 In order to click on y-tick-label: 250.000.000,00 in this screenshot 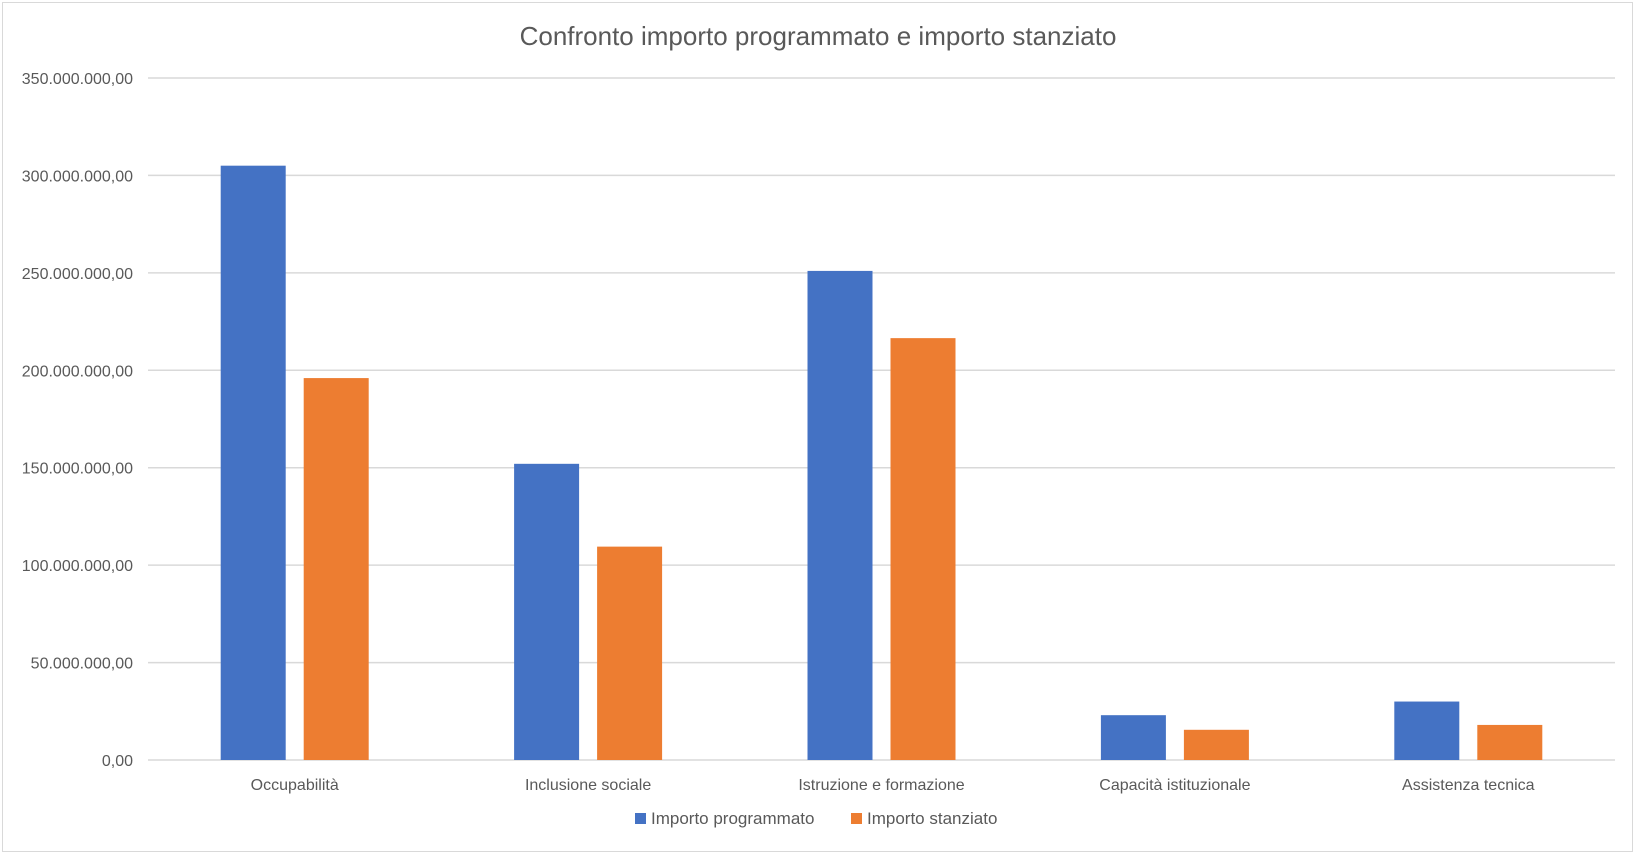, I will do `click(77, 274)`.